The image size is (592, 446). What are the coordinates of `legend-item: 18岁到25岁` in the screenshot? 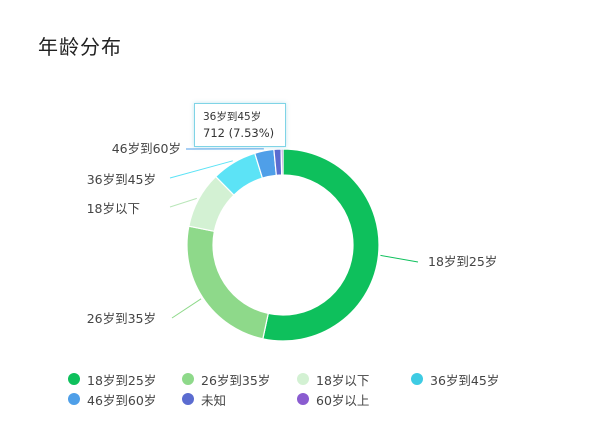 It's located at (112, 379).